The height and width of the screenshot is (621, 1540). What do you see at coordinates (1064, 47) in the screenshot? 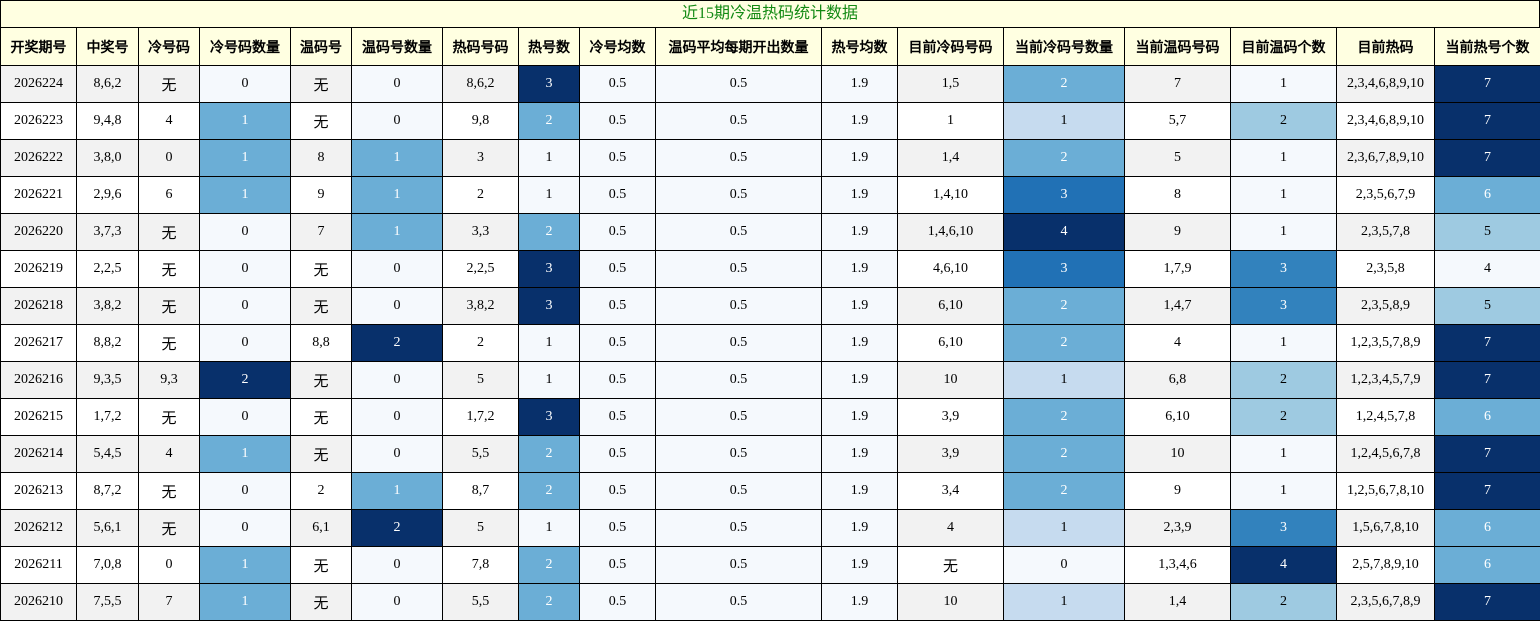
I see `column-header: 当前冷码号数量` at bounding box center [1064, 47].